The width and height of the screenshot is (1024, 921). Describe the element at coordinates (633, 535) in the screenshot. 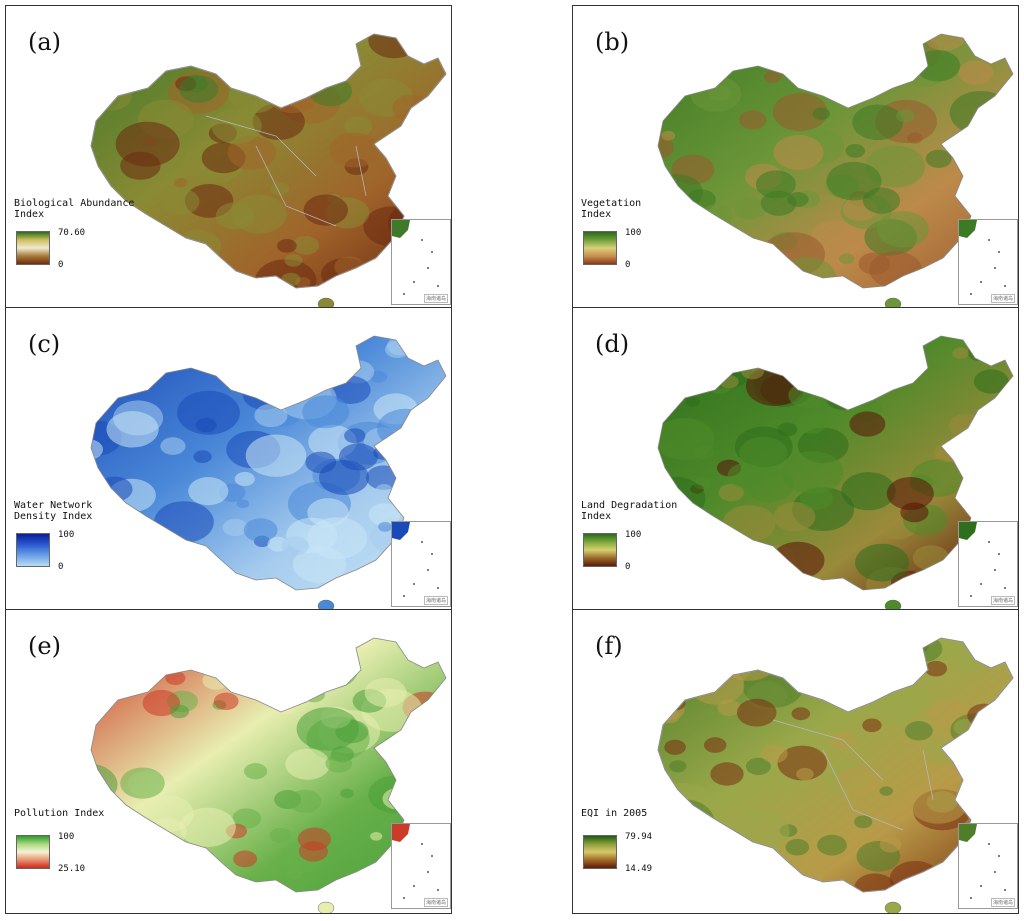

I see `legend-max-d: 100` at that location.